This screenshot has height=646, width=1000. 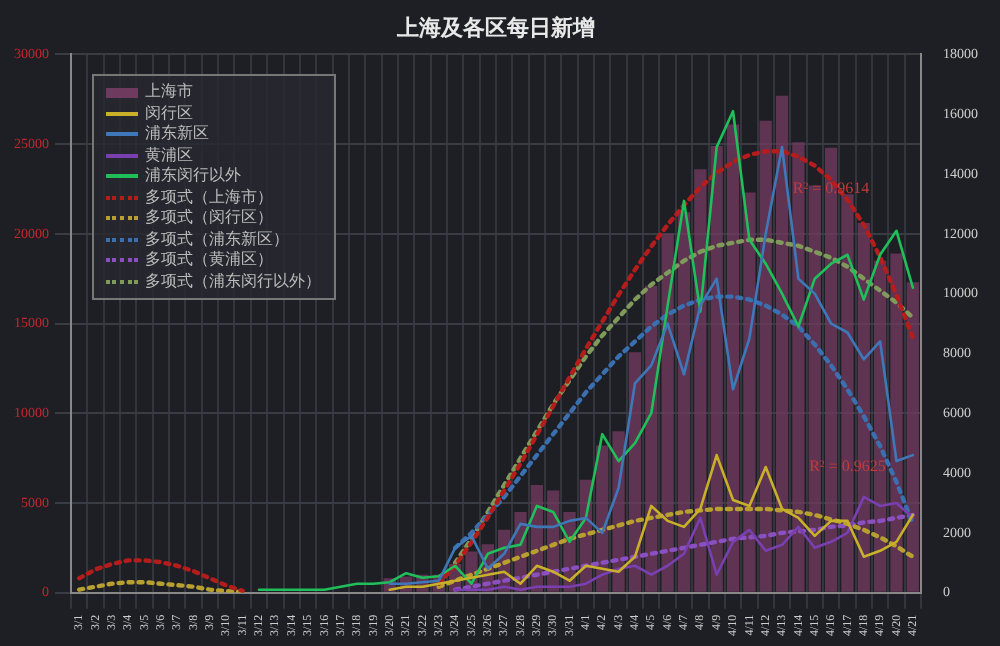 I want to click on legend-label: 多项式（浦东闵行以外）, so click(x=233, y=282).